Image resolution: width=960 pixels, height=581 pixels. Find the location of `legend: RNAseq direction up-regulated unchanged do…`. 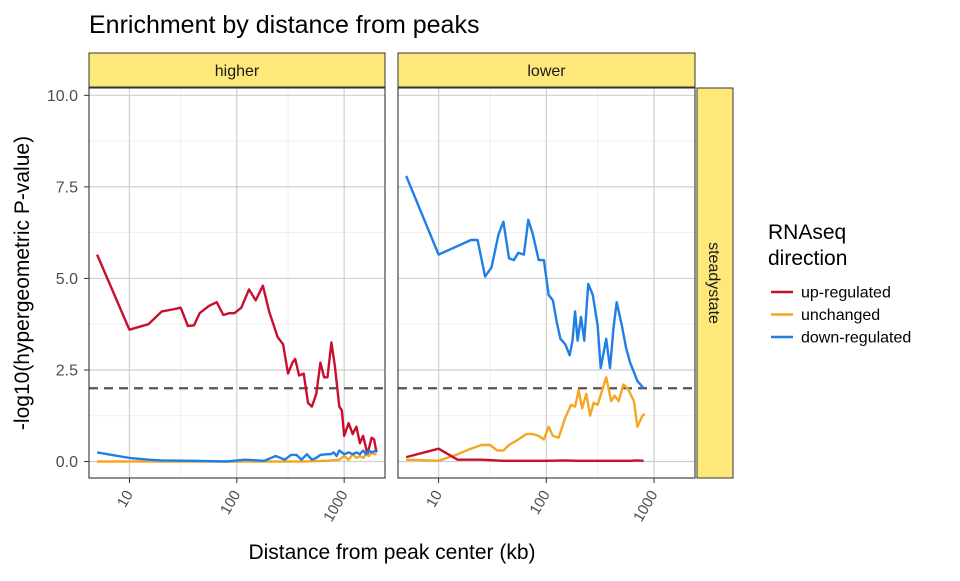

legend: RNAseq direction up-regulated unchanged do… is located at coordinates (839, 284).